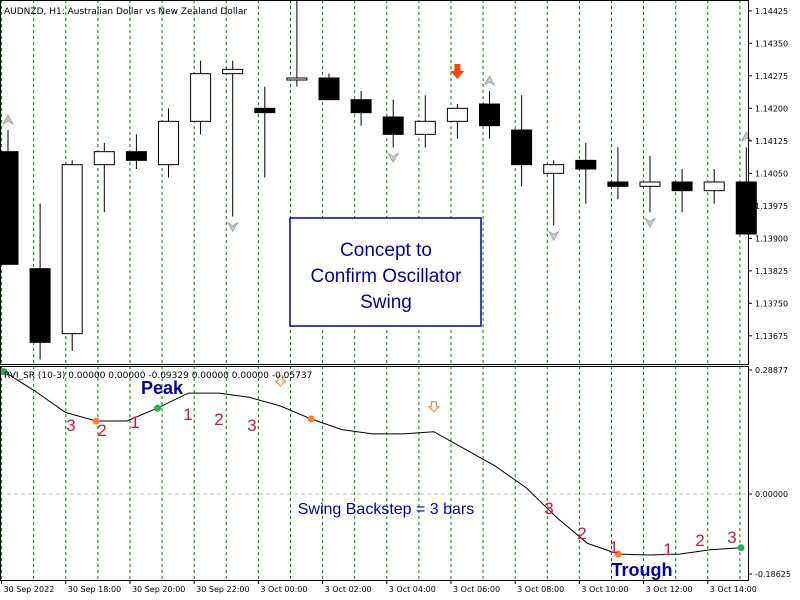 The image size is (800, 600). What do you see at coordinates (158, 589) in the screenshot?
I see `time-tick-label: 30 Sep 20:00` at bounding box center [158, 589].